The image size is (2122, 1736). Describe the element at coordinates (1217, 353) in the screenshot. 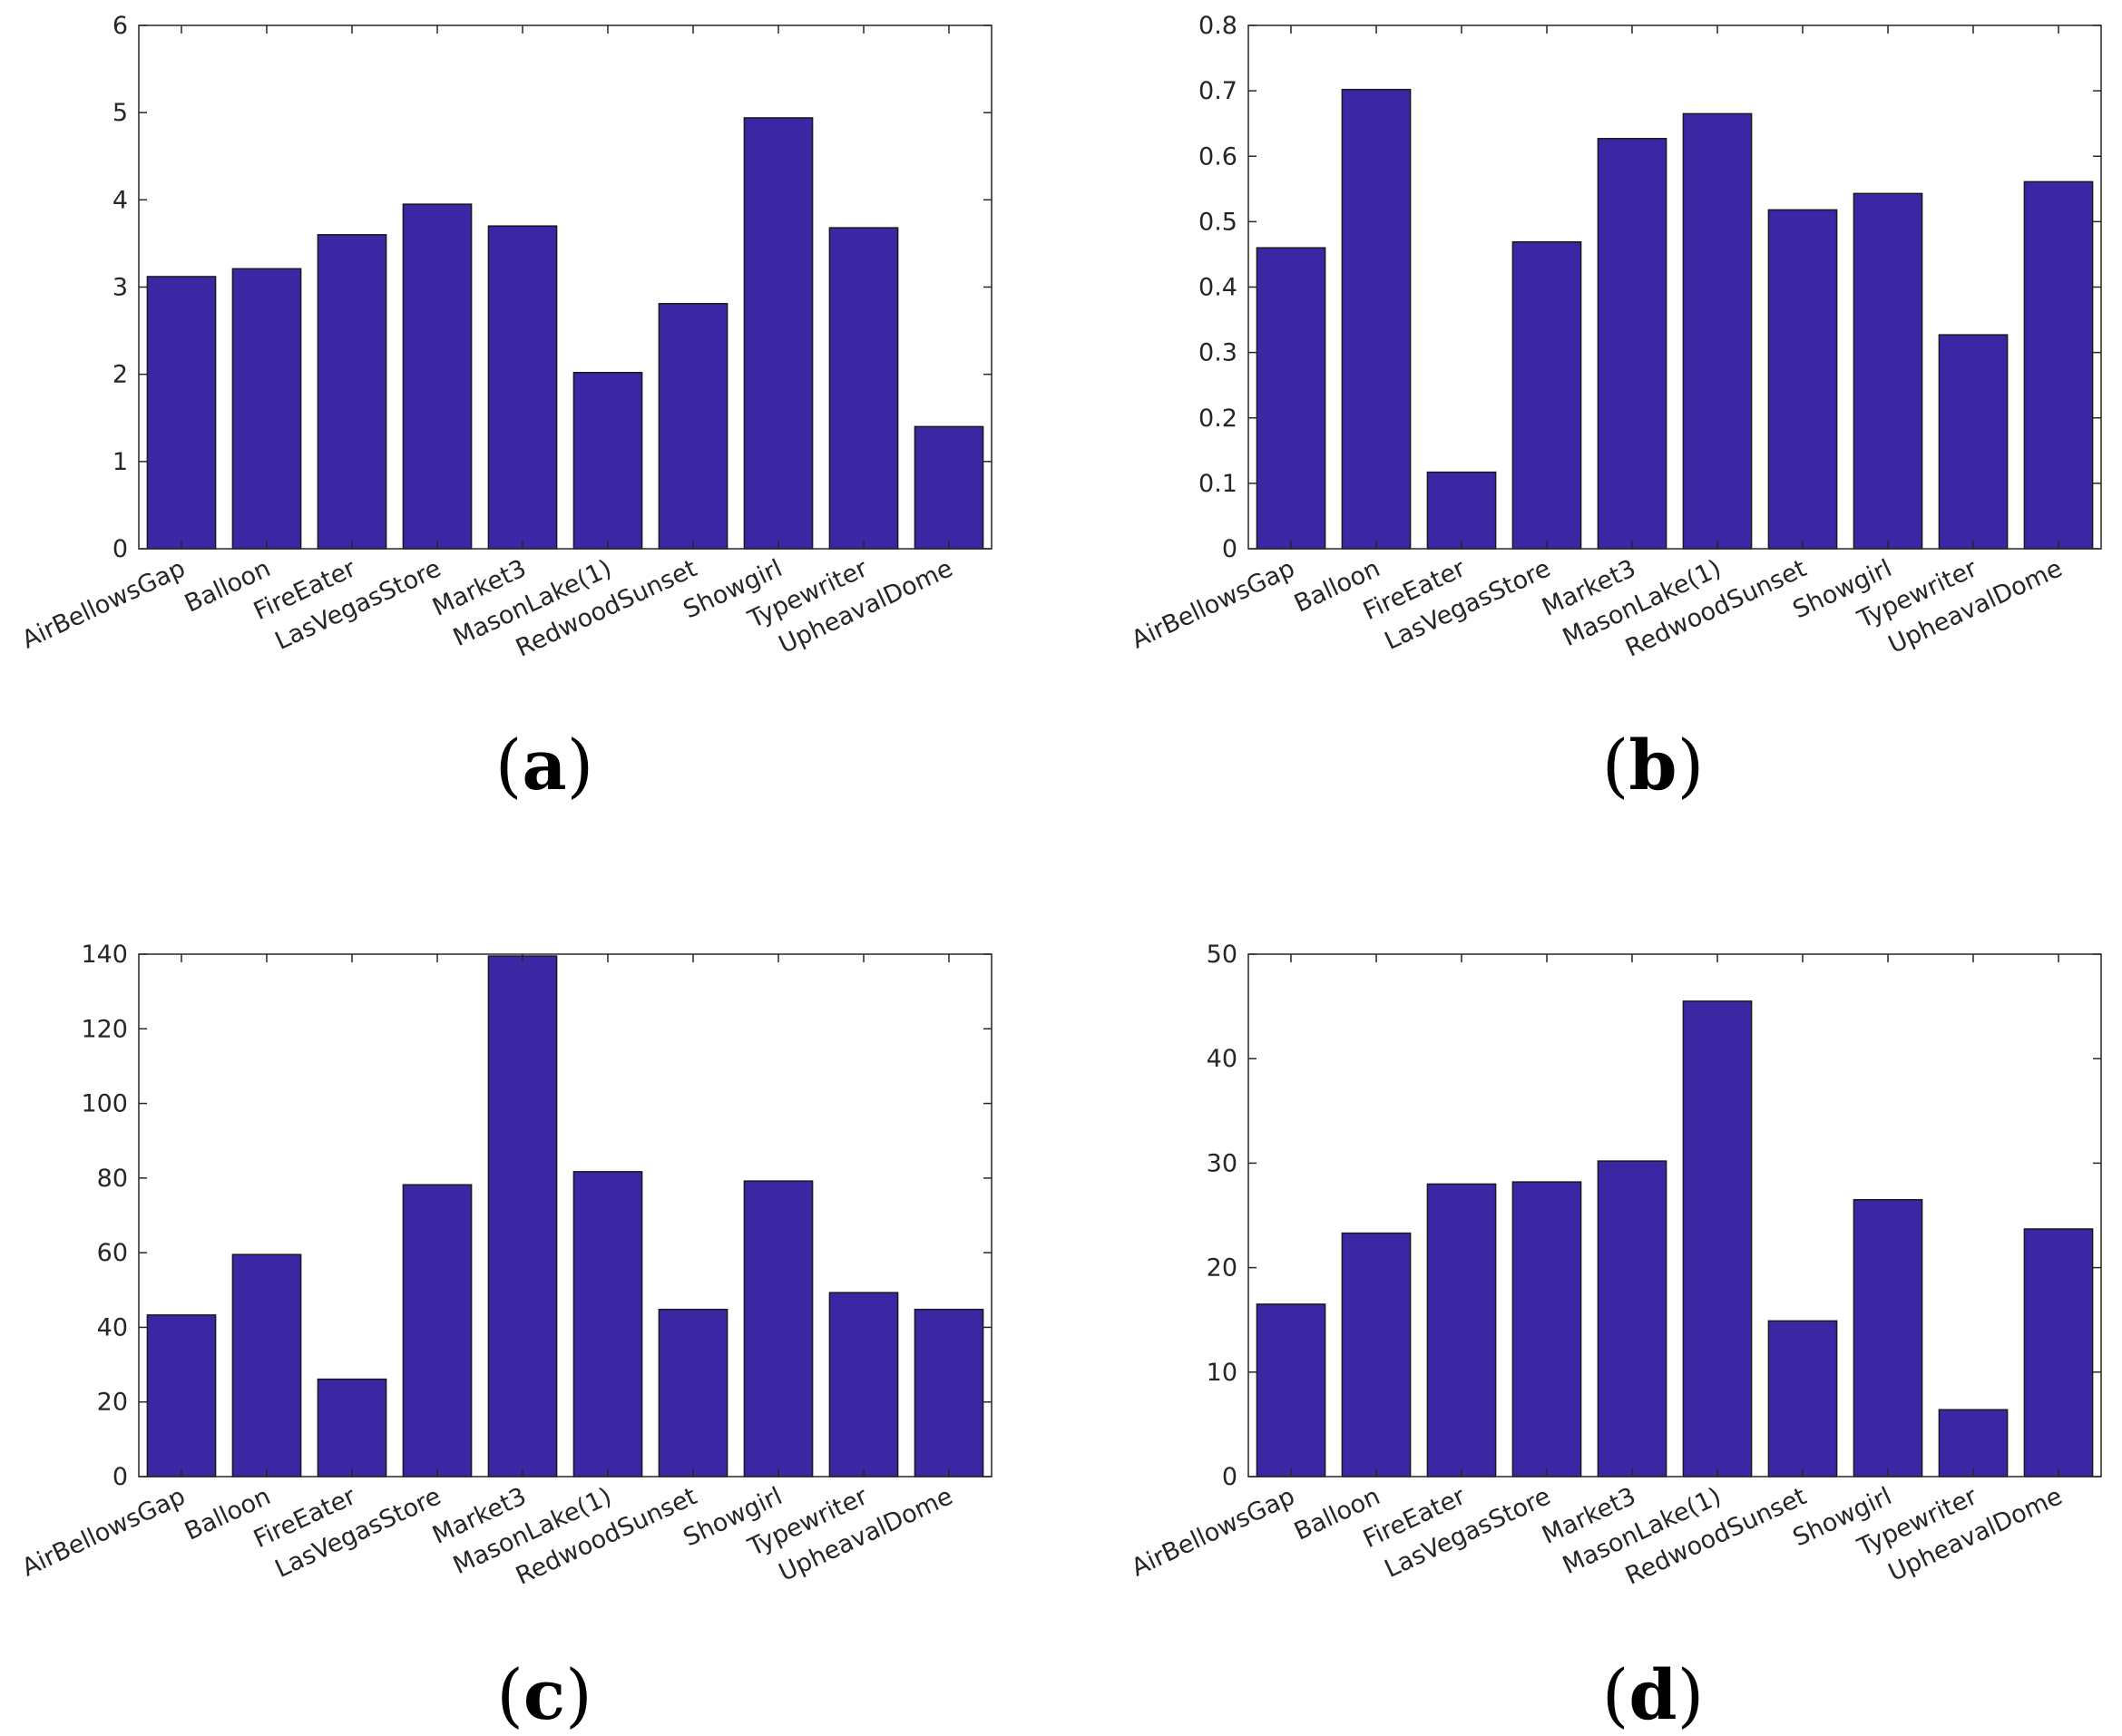

I see `y-tick-label: 0.3` at that location.